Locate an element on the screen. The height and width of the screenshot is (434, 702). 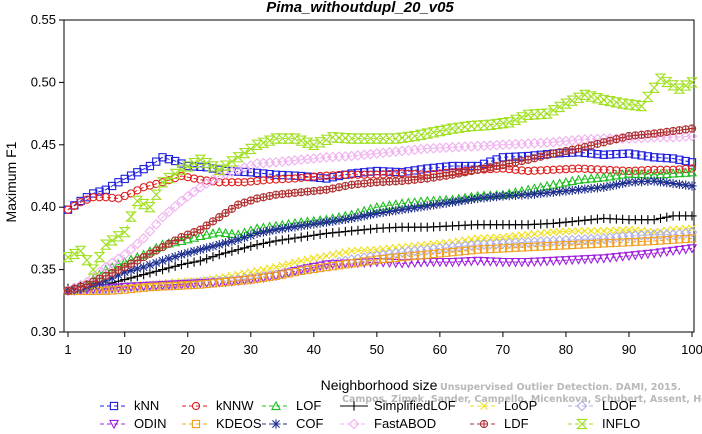
legend-label: LoOP is located at coordinates (520, 405).